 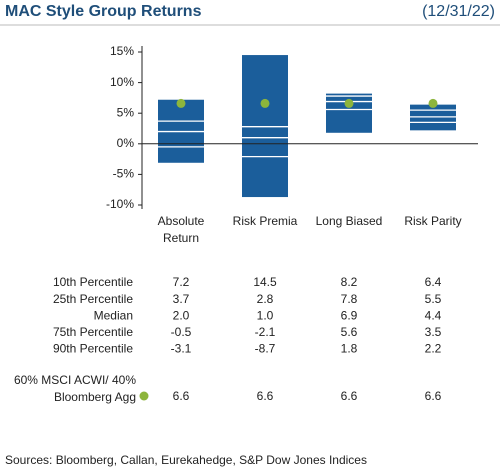 I want to click on table-value: -2.1, so click(x=265, y=332).